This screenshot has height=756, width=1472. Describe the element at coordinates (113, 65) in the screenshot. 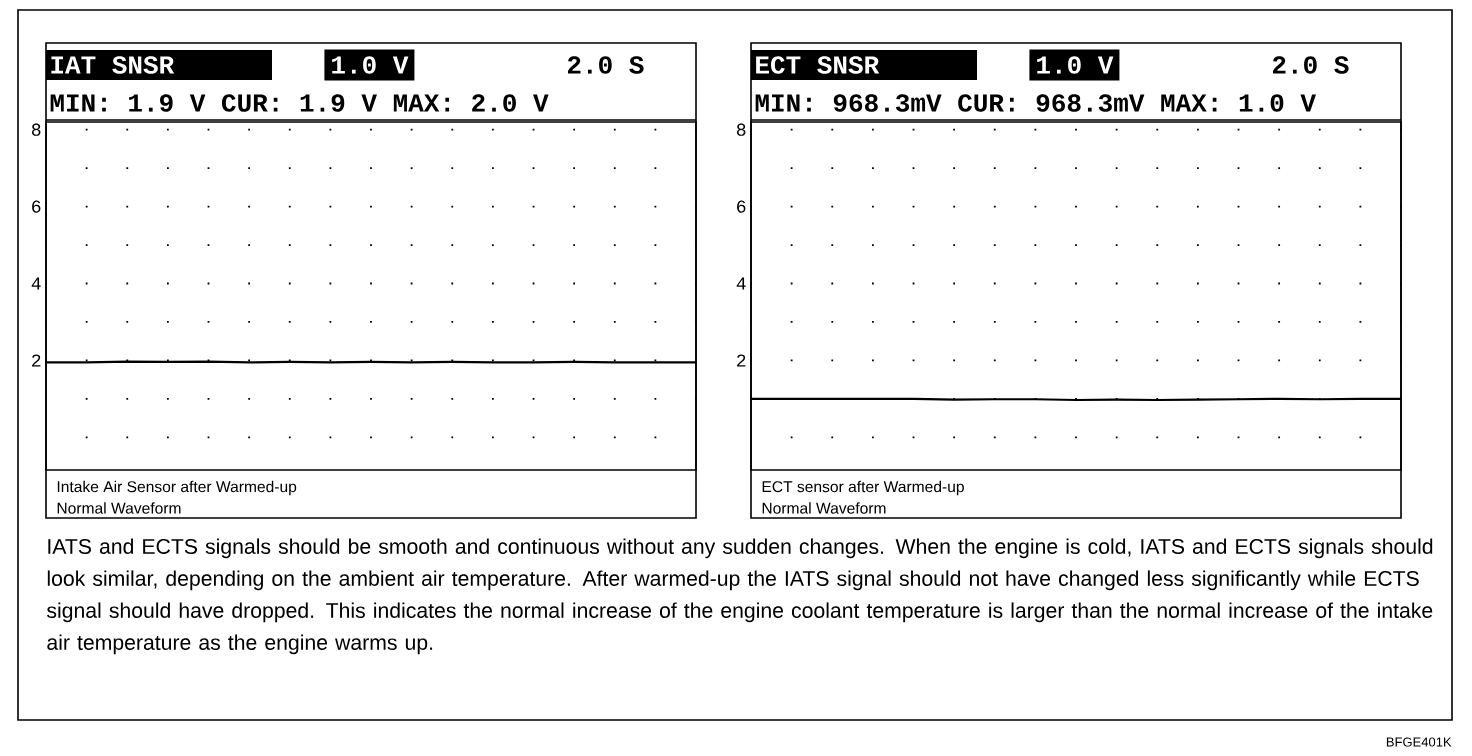

I see `chart-title: IAT SNSR` at that location.